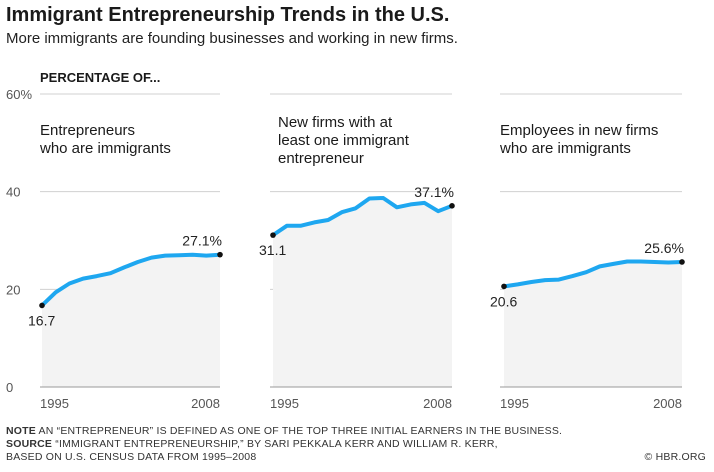  I want to click on start-value-label: 20.6, so click(503, 301).